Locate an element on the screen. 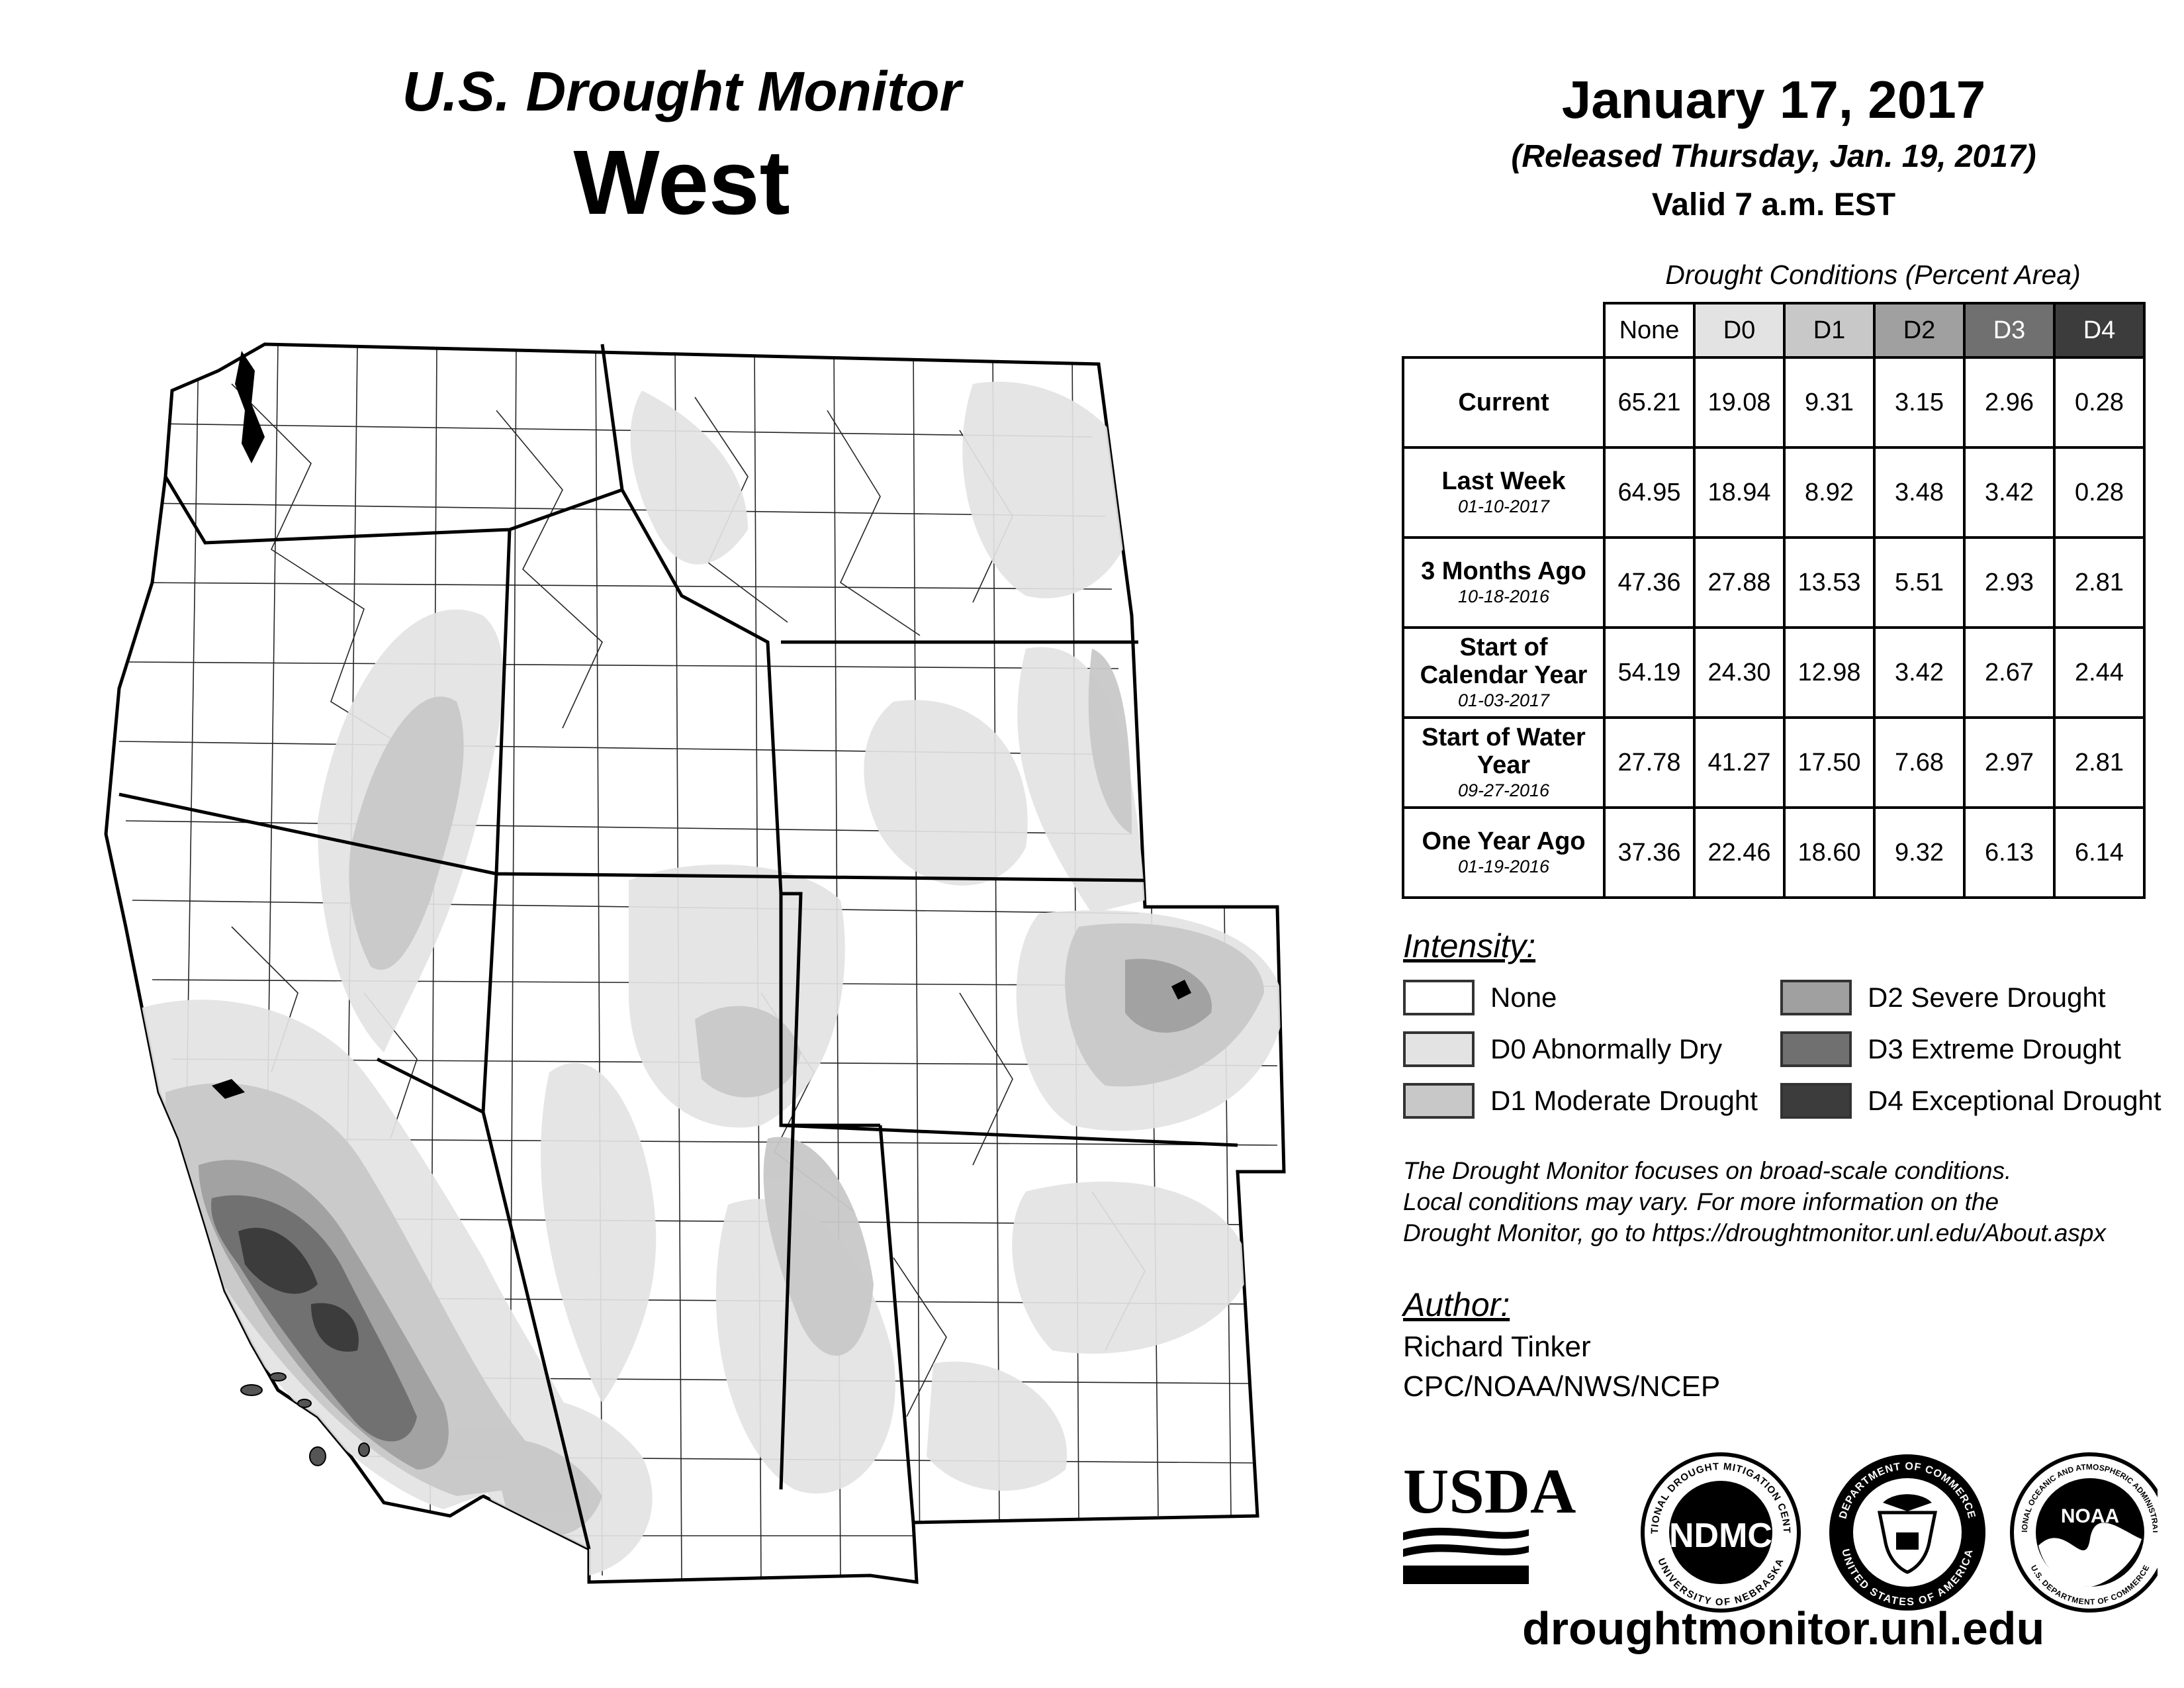 This screenshot has height=1688, width=2184. row-label-text: Current is located at coordinates (1504, 402).